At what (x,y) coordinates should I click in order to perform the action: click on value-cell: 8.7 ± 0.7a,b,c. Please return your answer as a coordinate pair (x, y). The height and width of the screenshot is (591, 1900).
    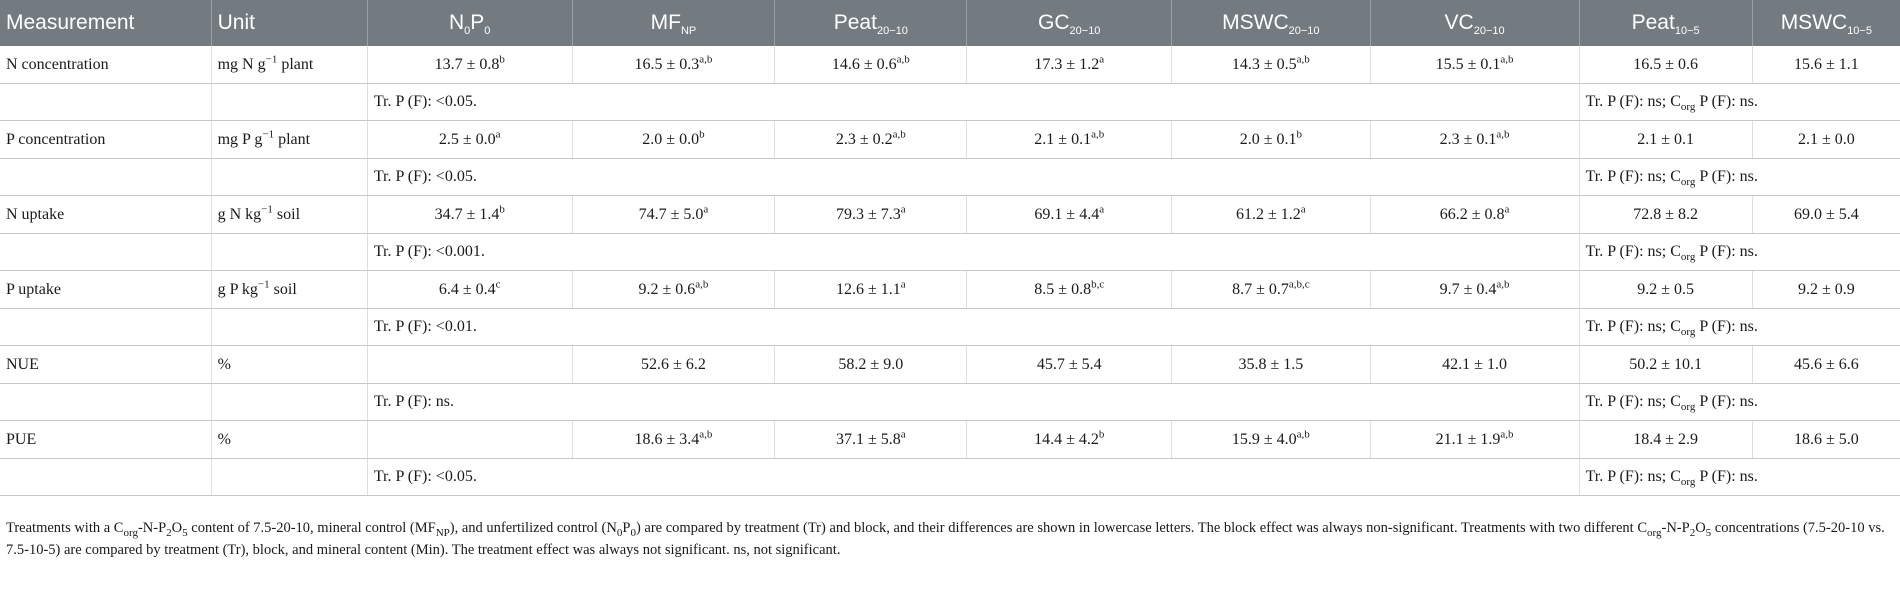
    Looking at the image, I should click on (1271, 289).